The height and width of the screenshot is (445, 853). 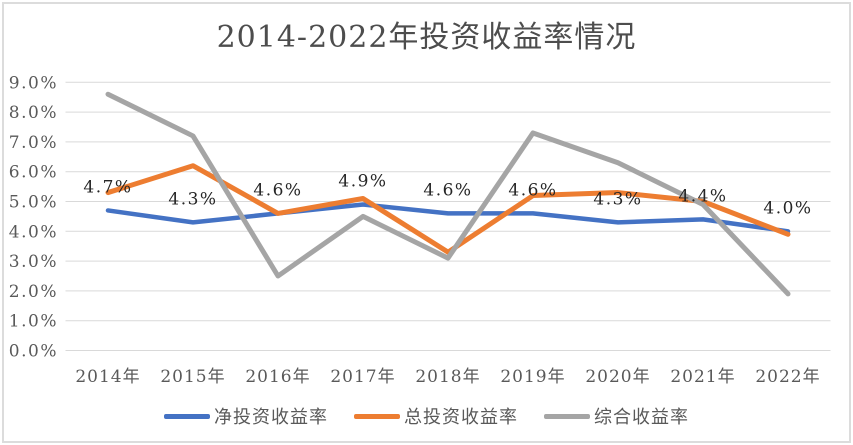 What do you see at coordinates (33, 352) in the screenshot?
I see `y-tick-label: 0.0%` at bounding box center [33, 352].